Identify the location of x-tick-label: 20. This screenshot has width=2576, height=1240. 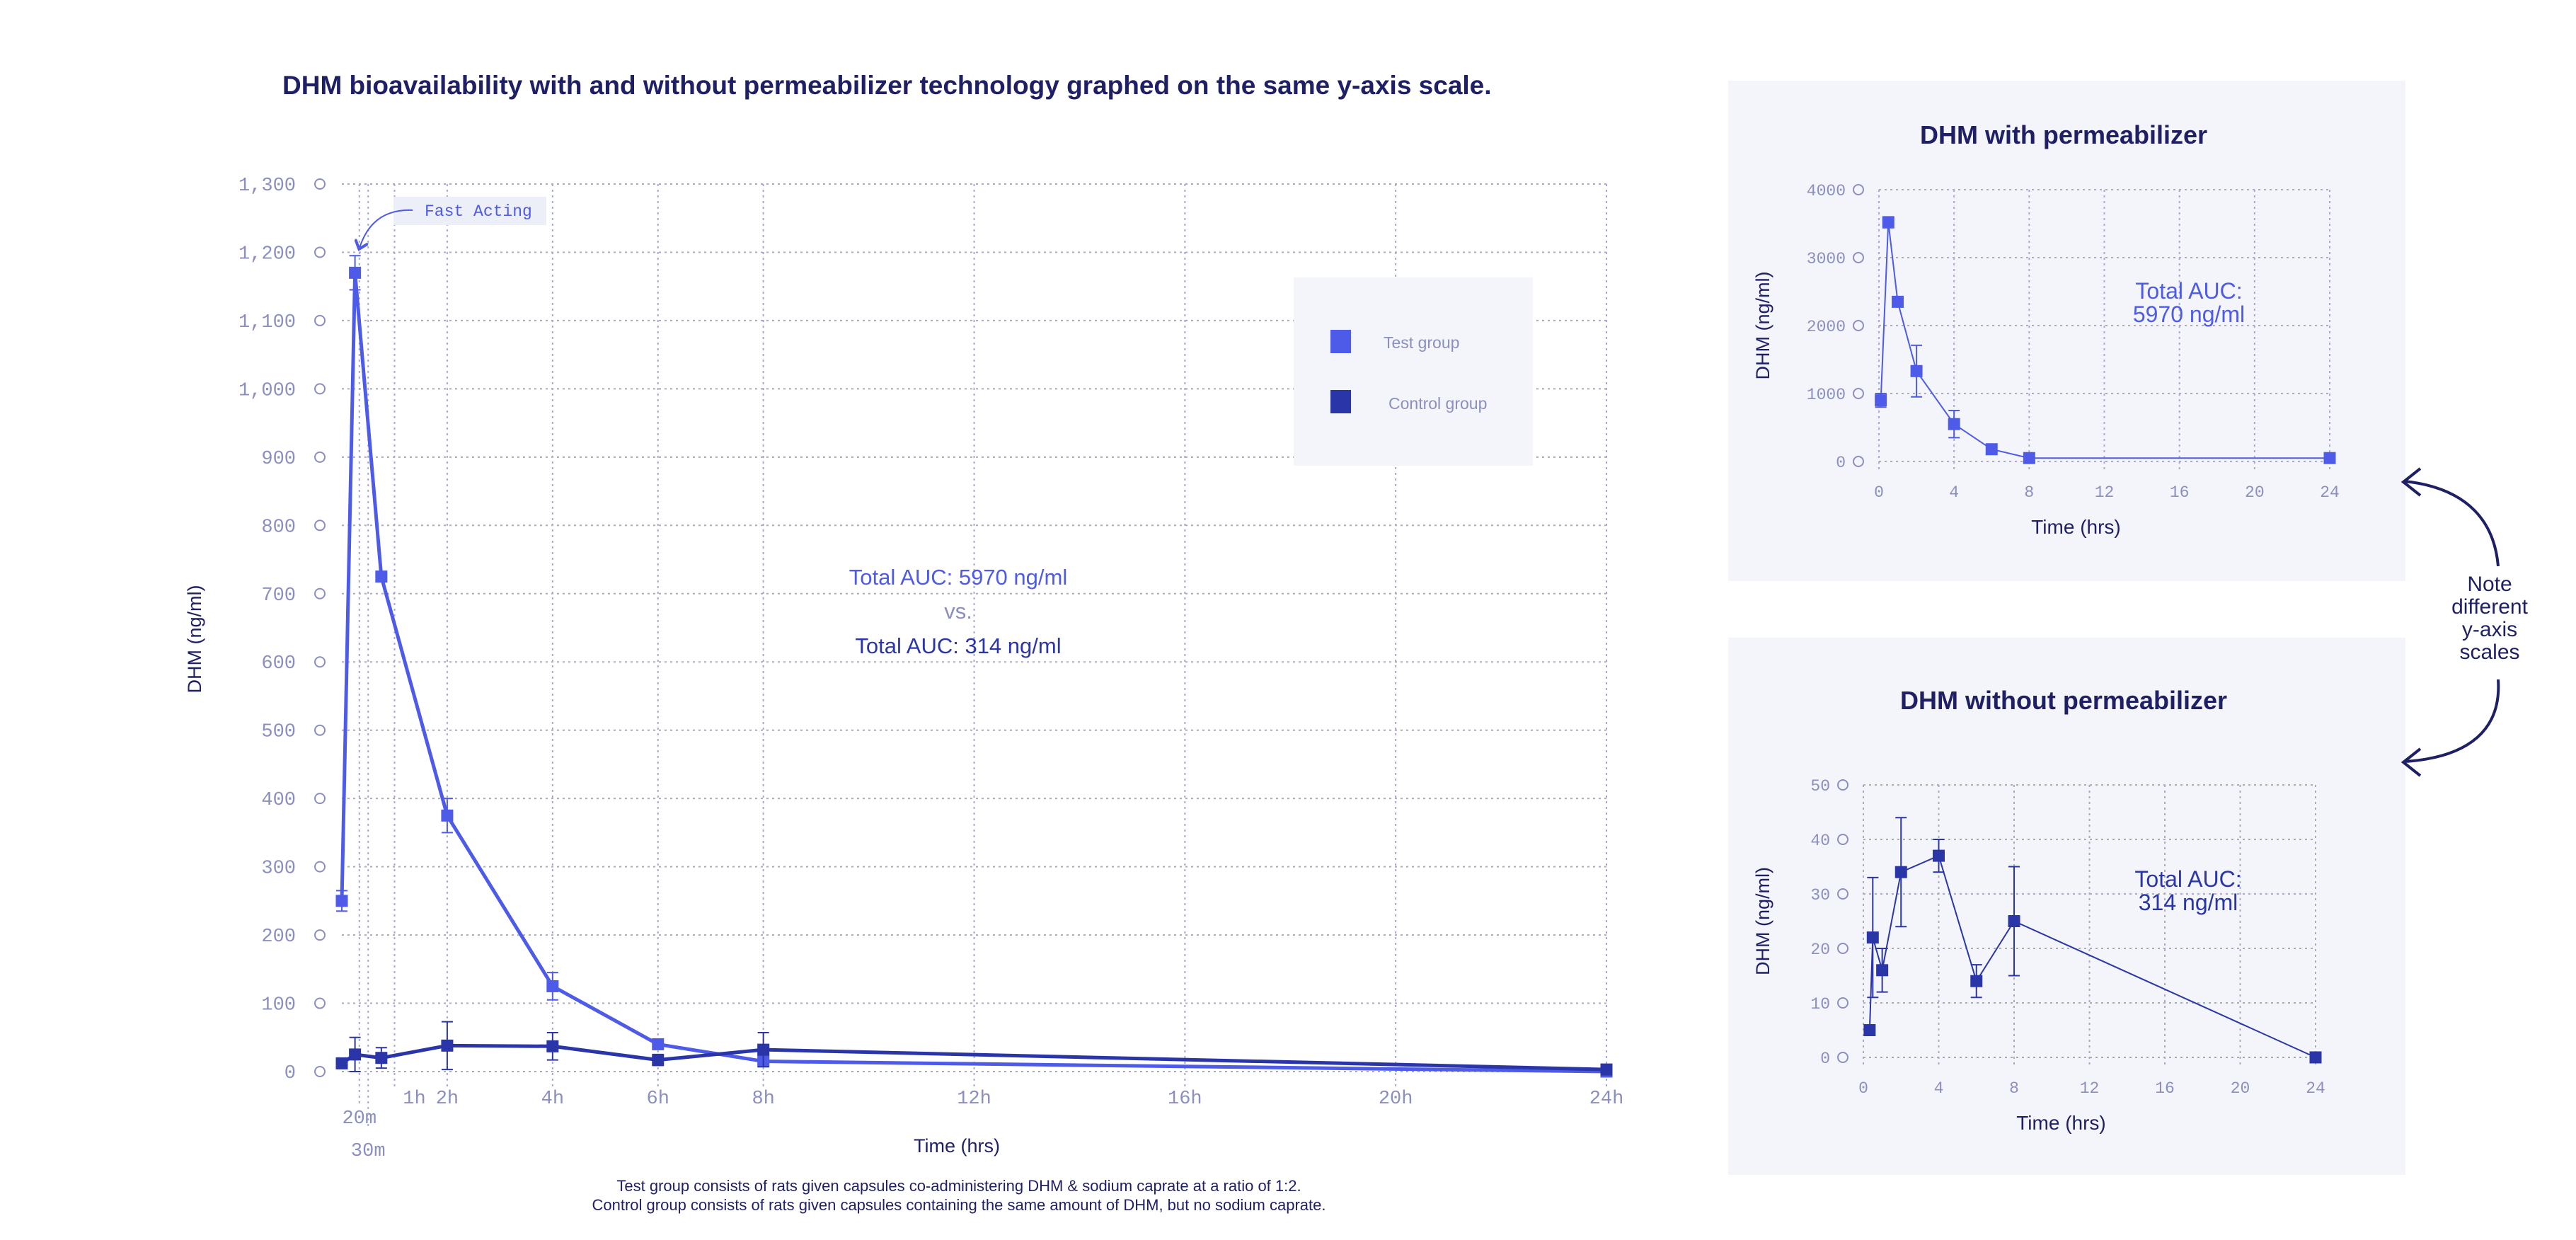
(2255, 492).